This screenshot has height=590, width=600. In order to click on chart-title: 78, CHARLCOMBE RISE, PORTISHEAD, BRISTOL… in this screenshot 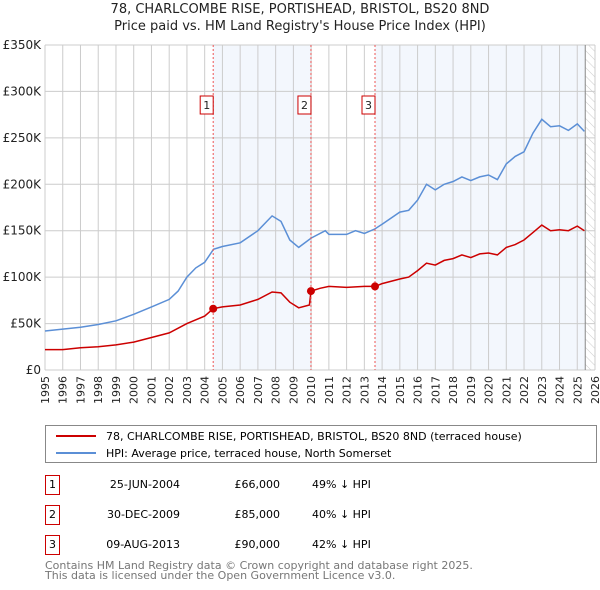, I will do `click(300, 9)`.